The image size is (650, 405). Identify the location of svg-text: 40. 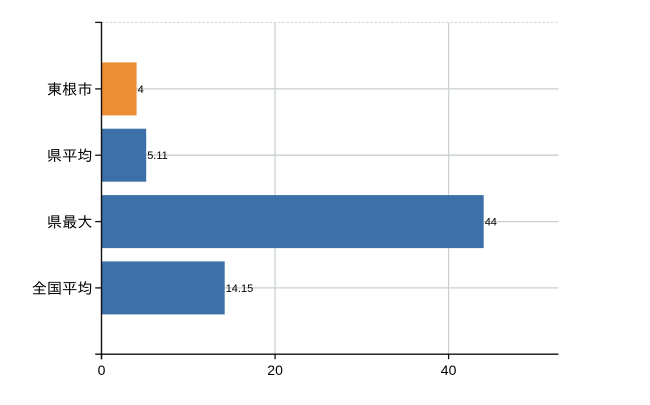
(449, 370).